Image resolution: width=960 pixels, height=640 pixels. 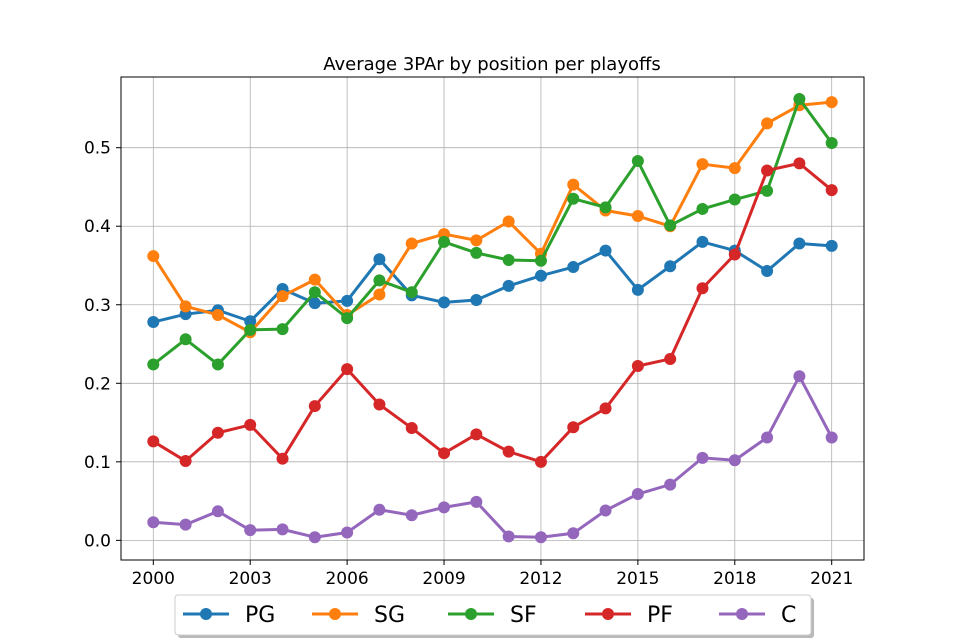 What do you see at coordinates (831, 579) in the screenshot?
I see `x-tick-label: 2021` at bounding box center [831, 579].